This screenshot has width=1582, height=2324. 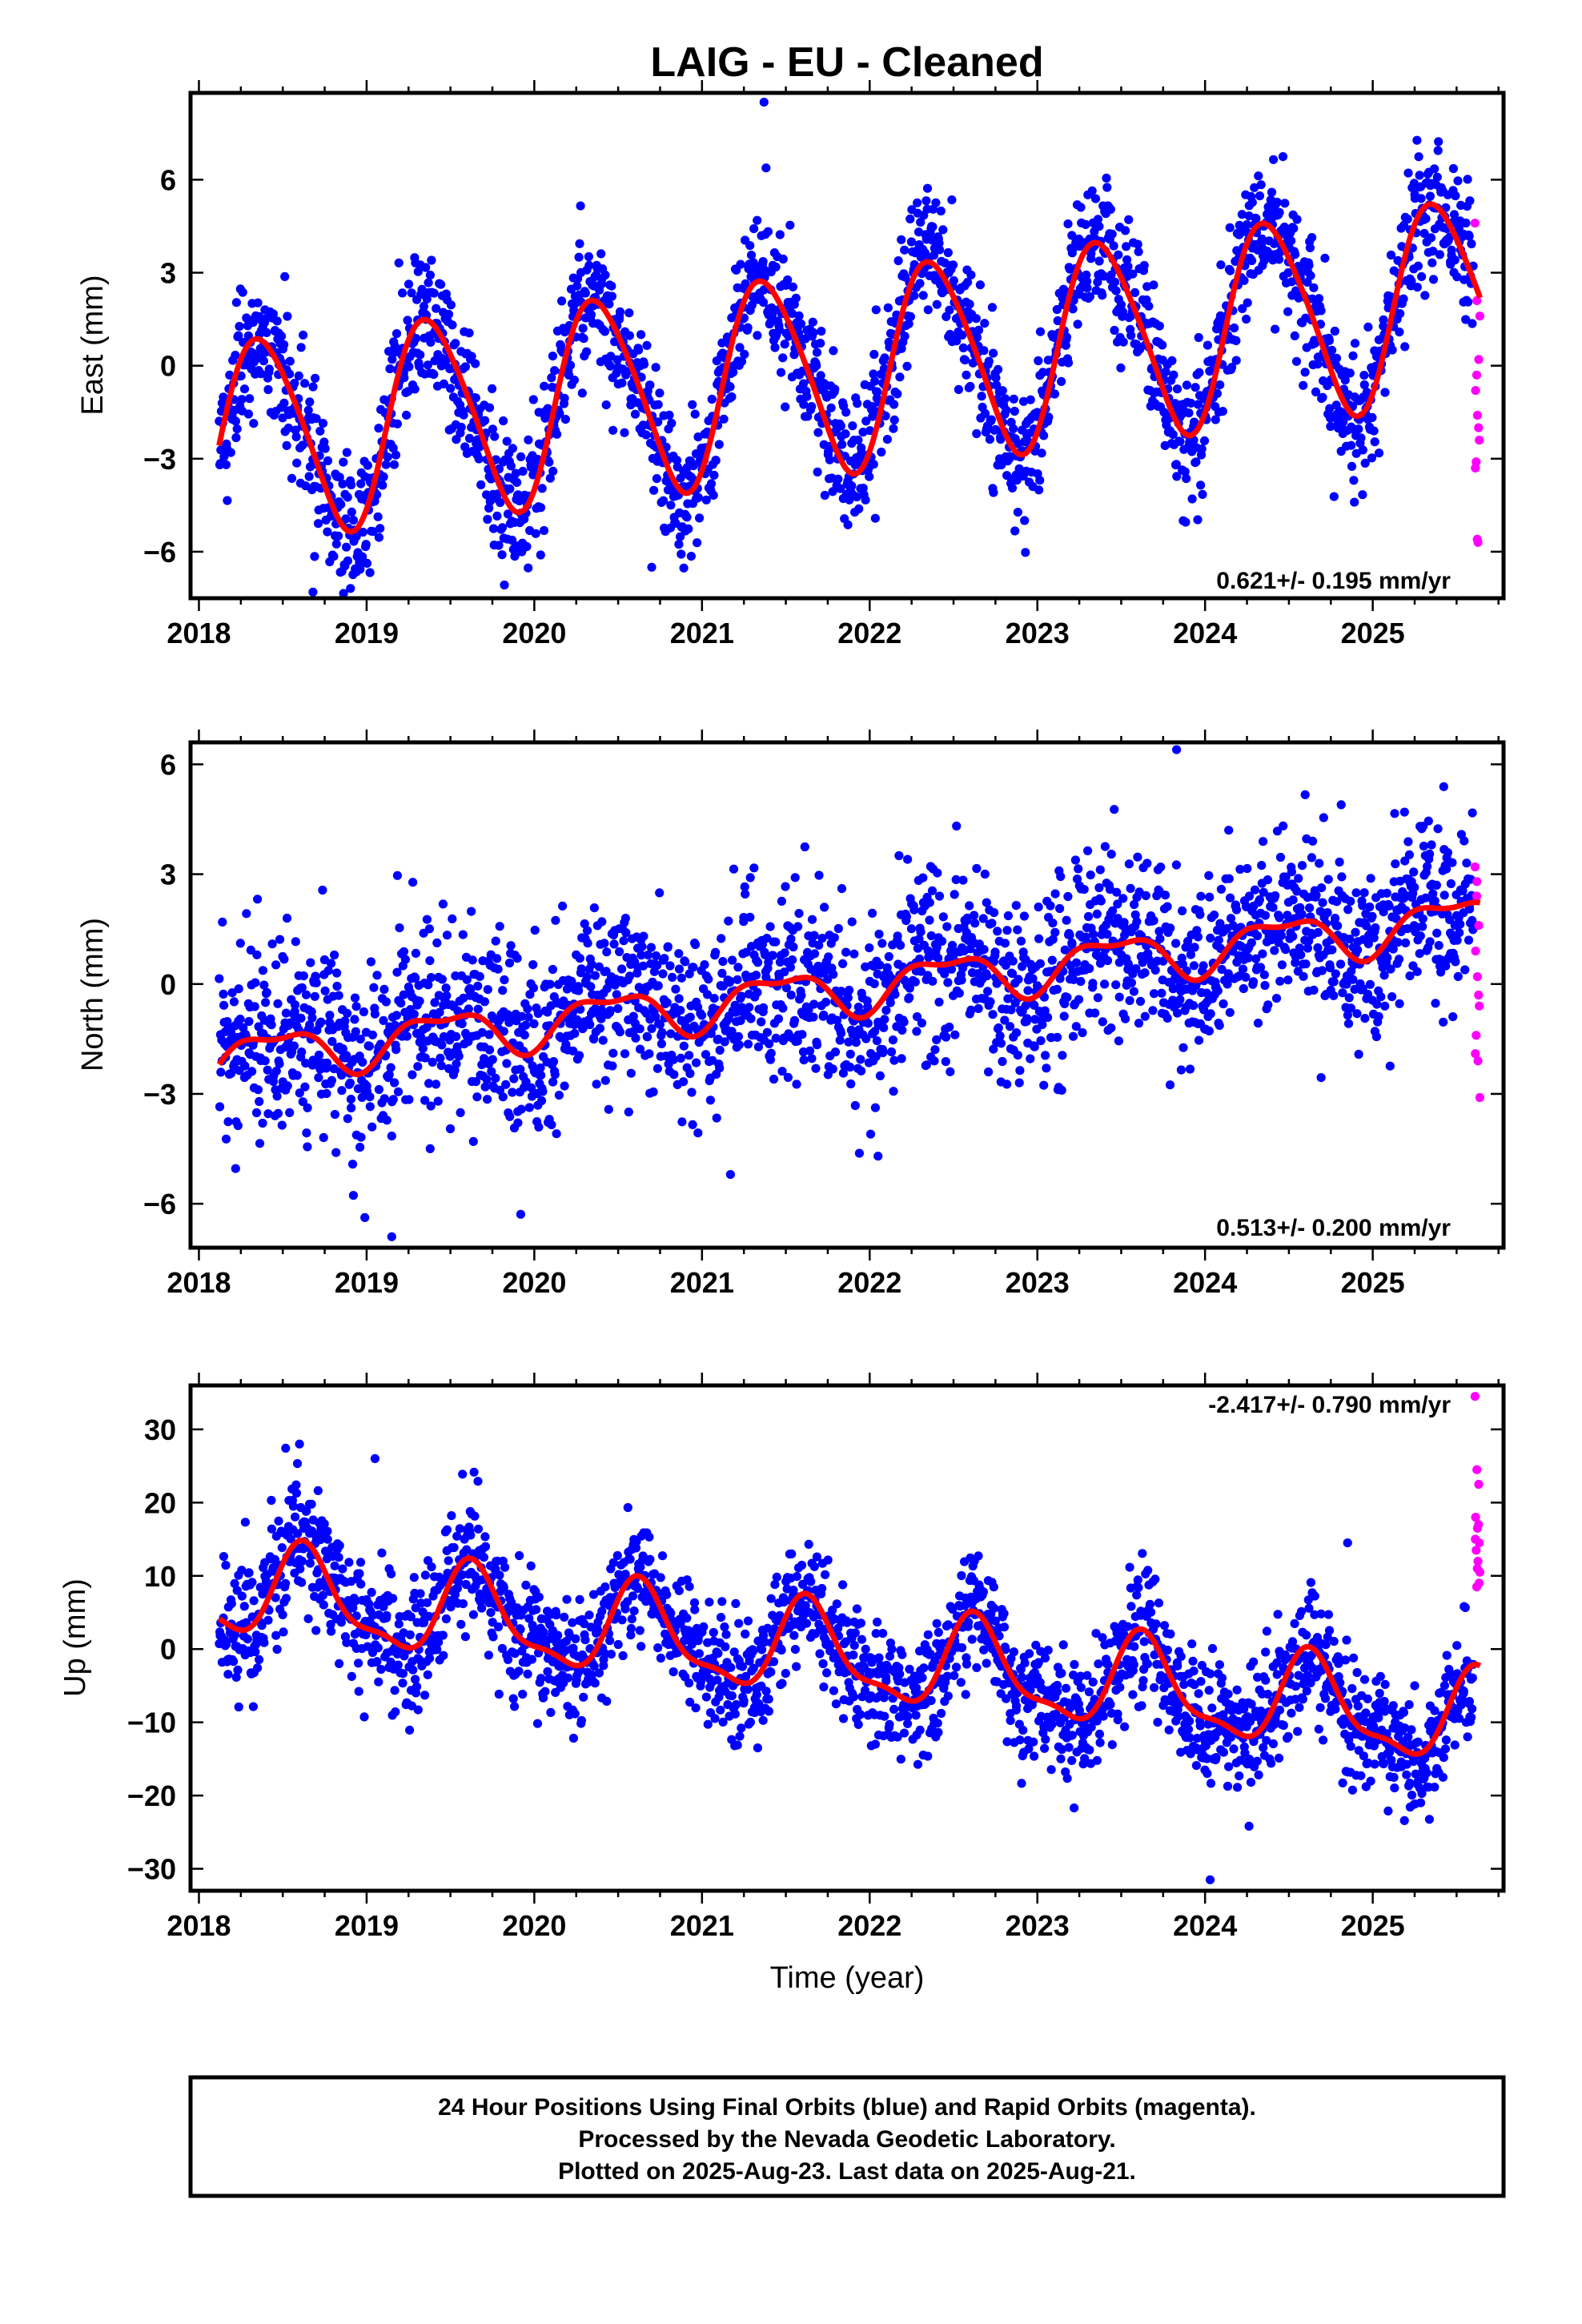 I want to click on x-tick-label: 2018, so click(x=199, y=633).